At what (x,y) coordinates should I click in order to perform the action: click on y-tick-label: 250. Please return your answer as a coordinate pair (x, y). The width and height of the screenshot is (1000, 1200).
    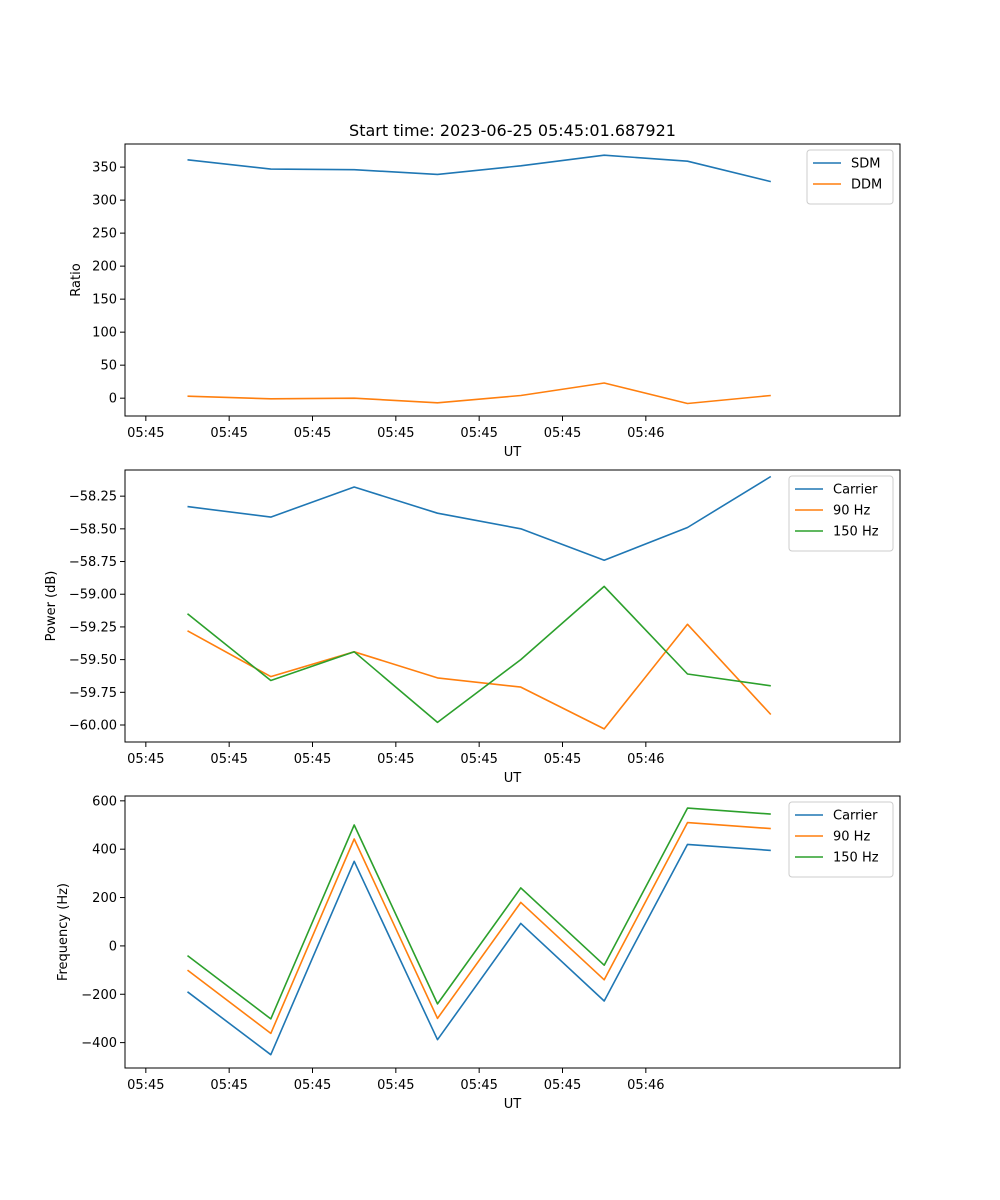
    Looking at the image, I should click on (104, 234).